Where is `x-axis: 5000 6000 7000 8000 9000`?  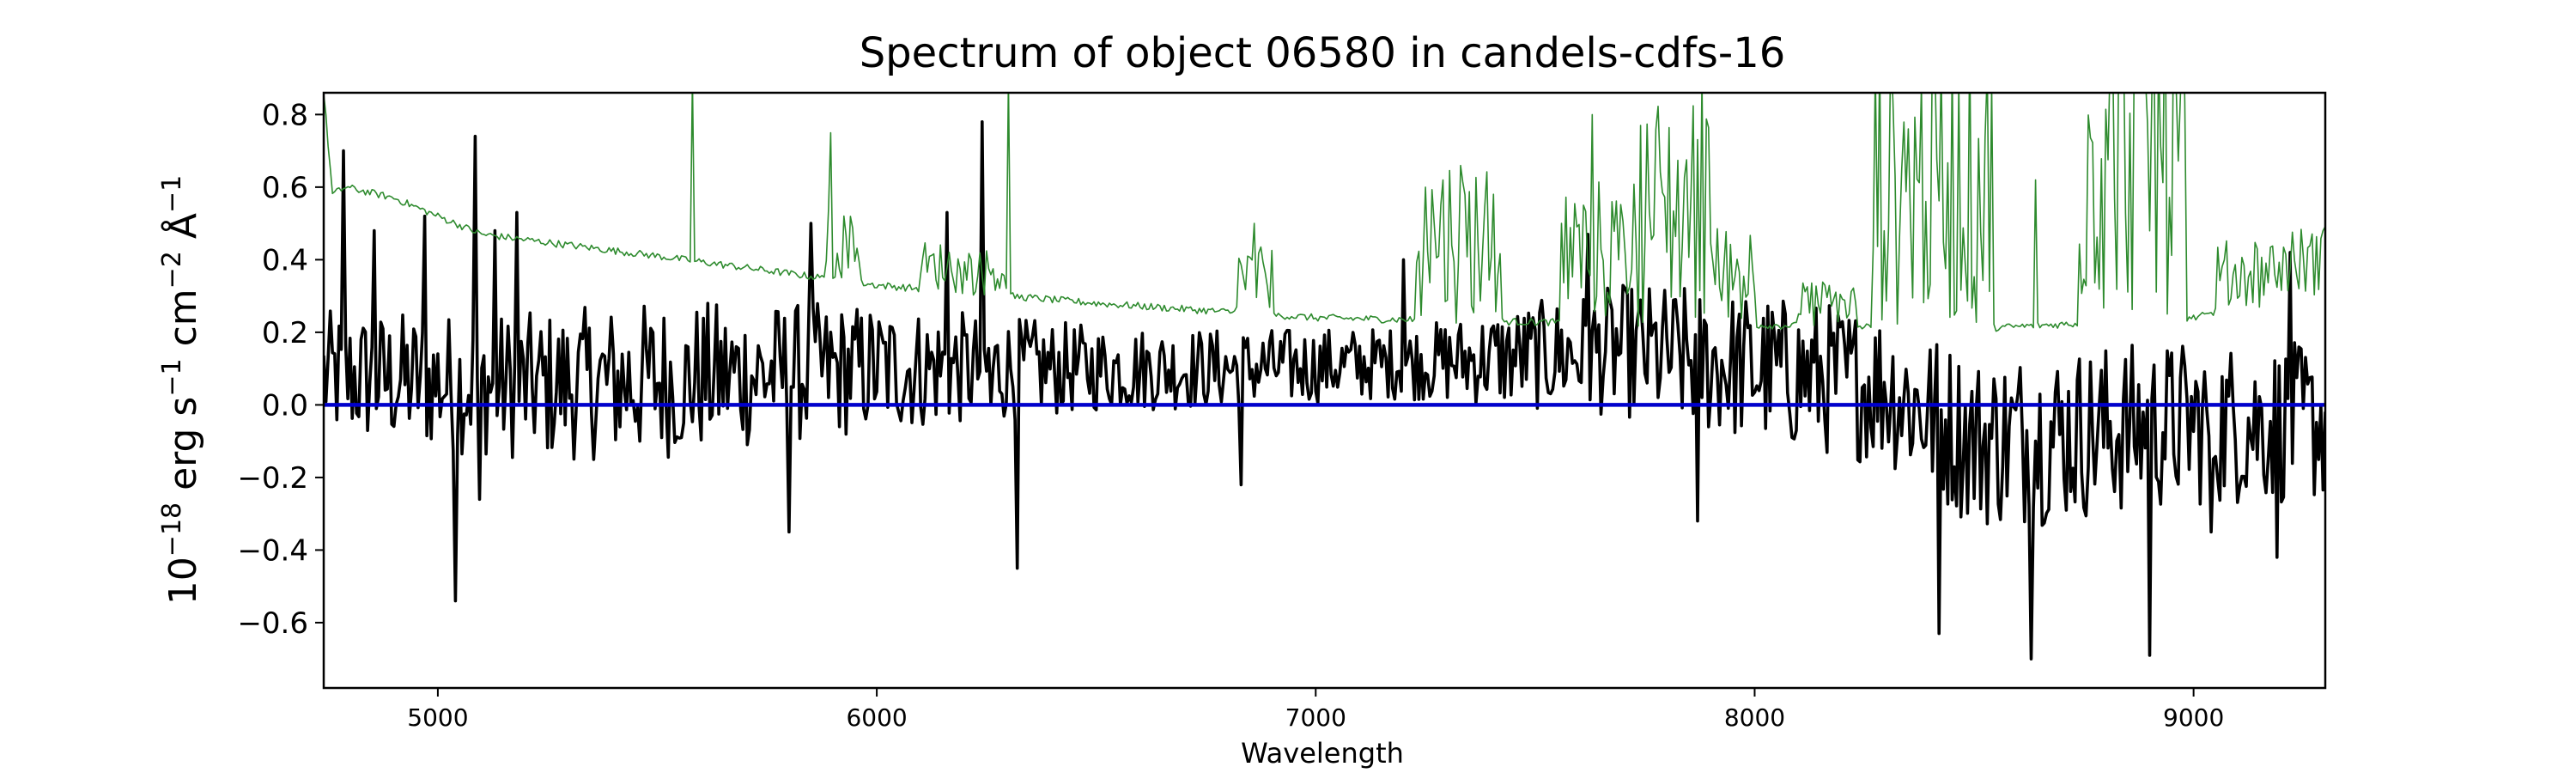
x-axis: 5000 6000 7000 8000 9000 is located at coordinates (1316, 710).